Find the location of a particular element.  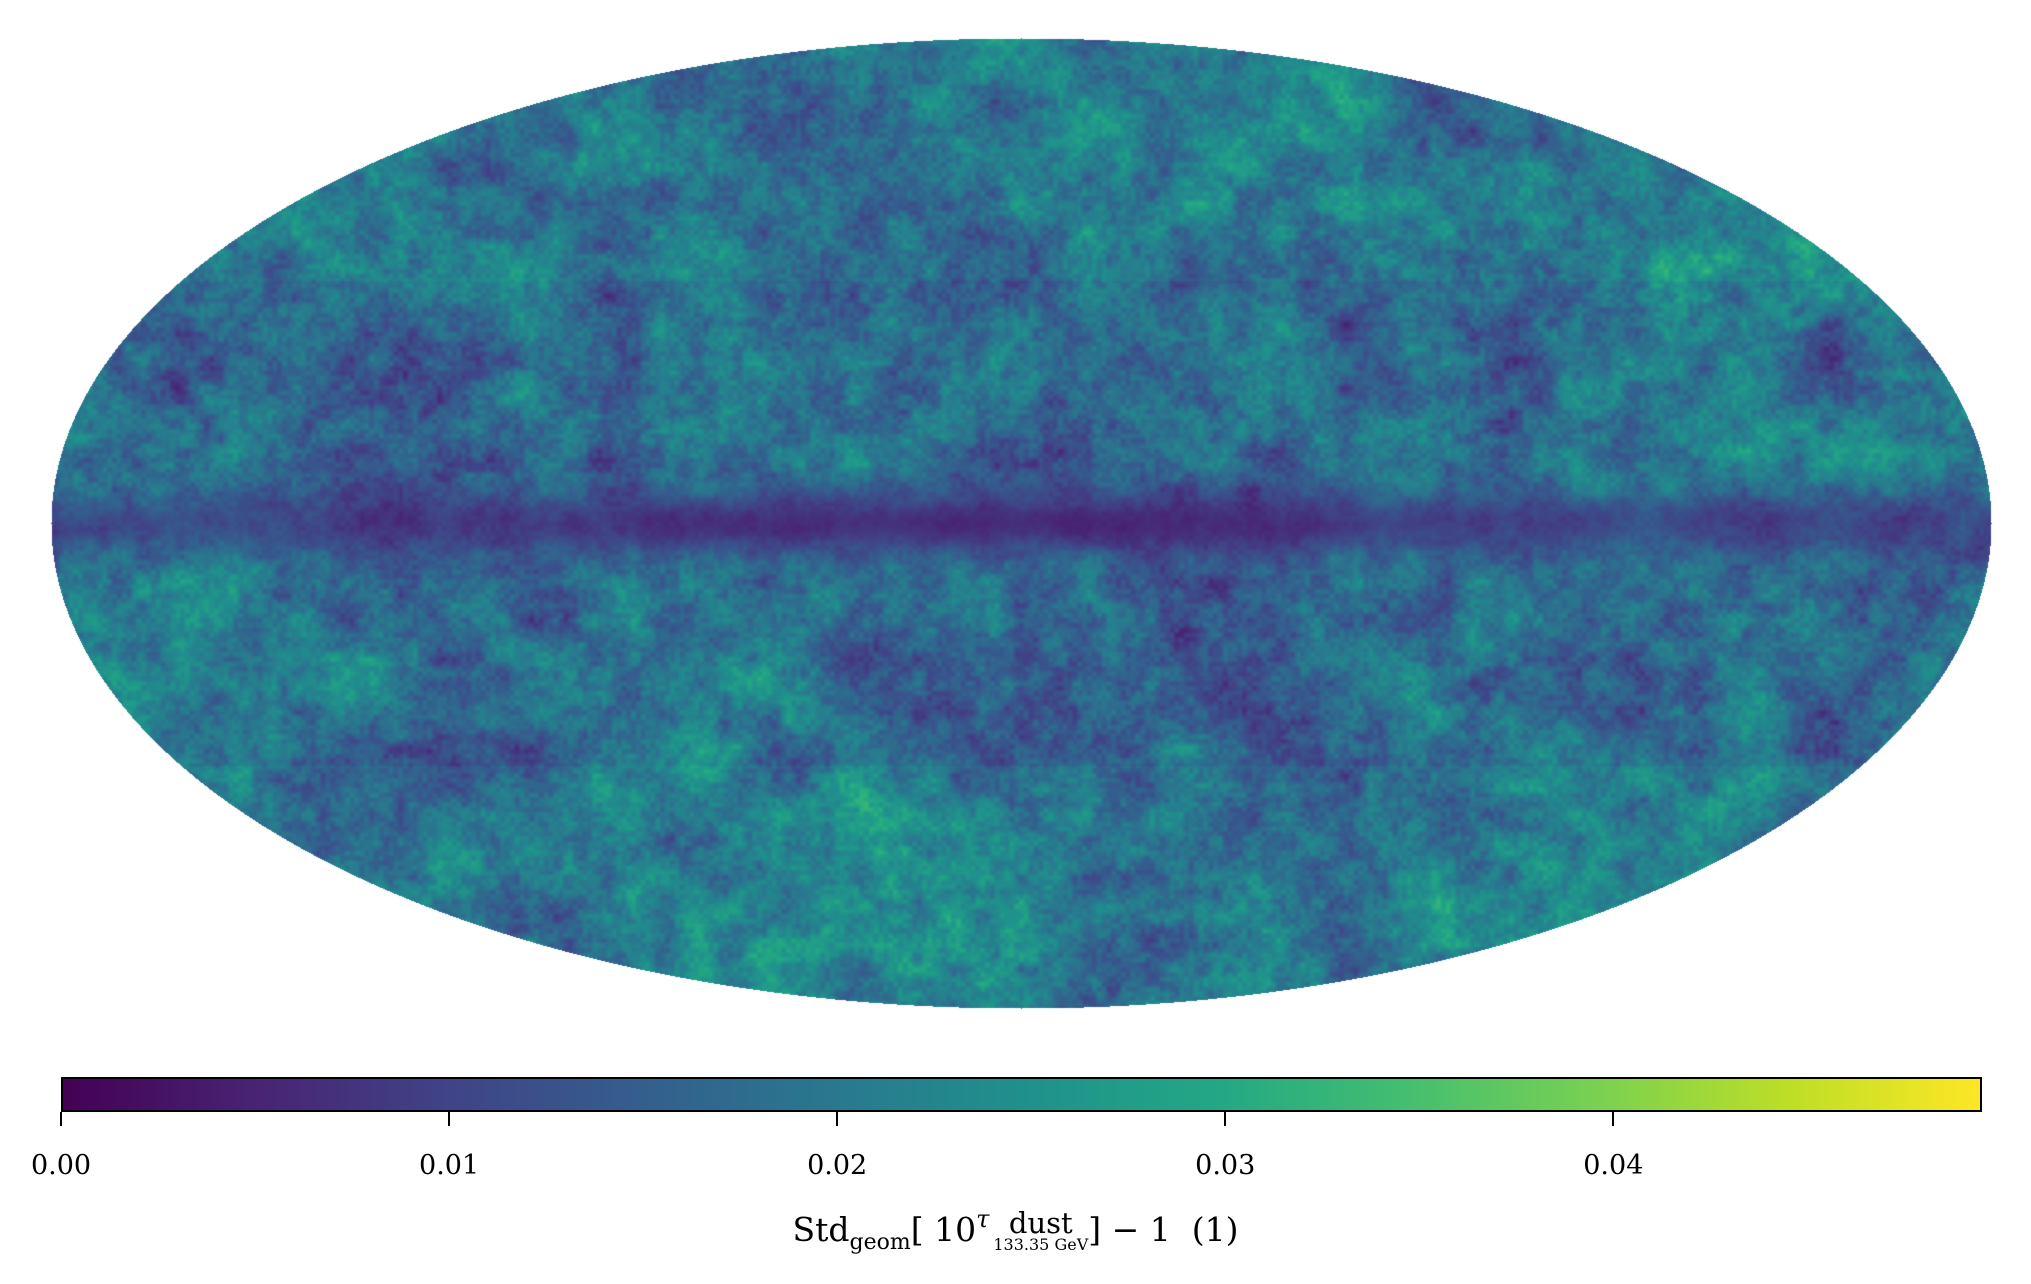

colorbar is located at coordinates (1021, 1094).